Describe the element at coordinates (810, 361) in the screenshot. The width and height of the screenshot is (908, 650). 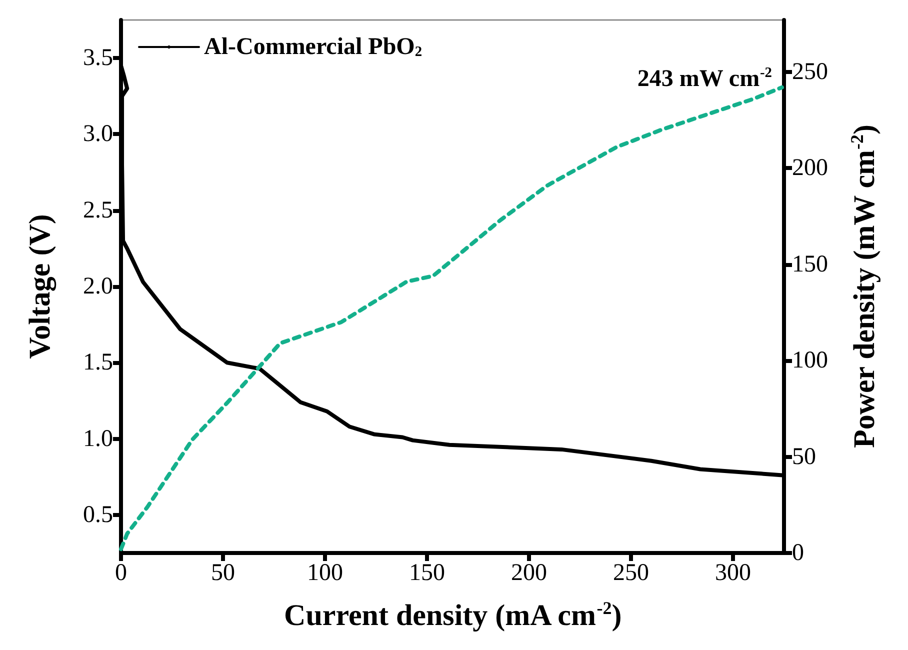
I see `y2-tick-label: 100` at that location.